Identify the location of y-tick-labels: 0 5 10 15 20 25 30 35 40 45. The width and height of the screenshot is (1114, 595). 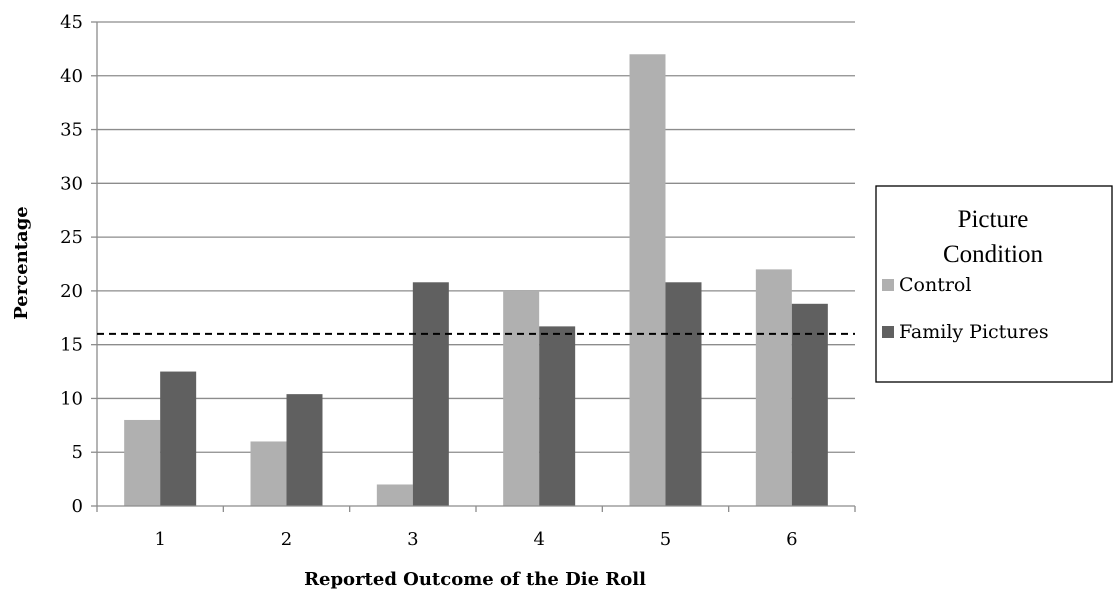
(71, 264).